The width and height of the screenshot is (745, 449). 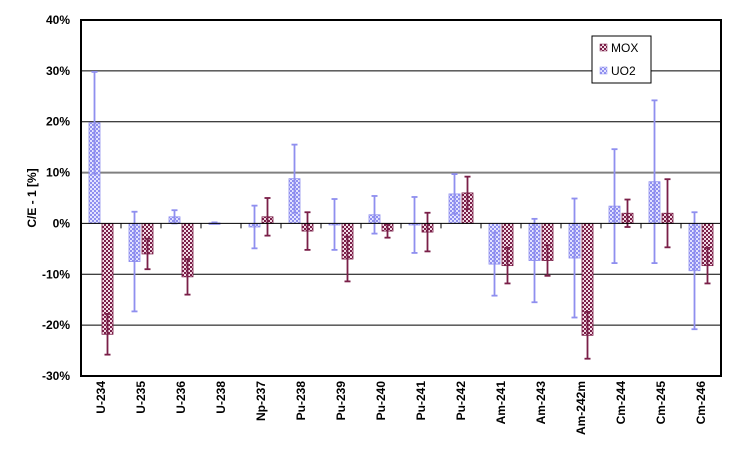 What do you see at coordinates (603, 70) in the screenshot?
I see `legend-swatch-uo2` at bounding box center [603, 70].